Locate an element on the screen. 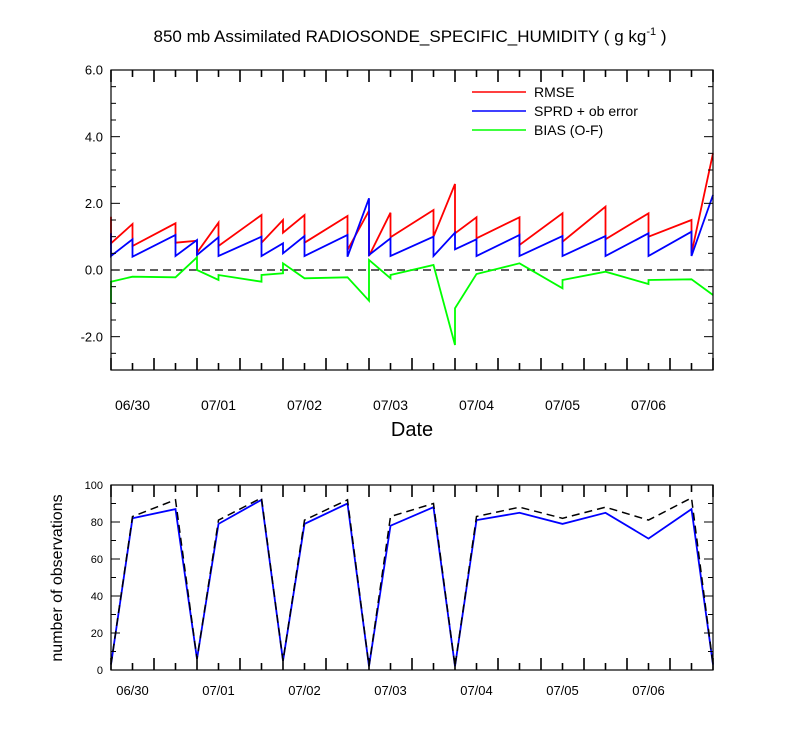 The width and height of the screenshot is (800, 750). title-end: ) is located at coordinates (661, 36).